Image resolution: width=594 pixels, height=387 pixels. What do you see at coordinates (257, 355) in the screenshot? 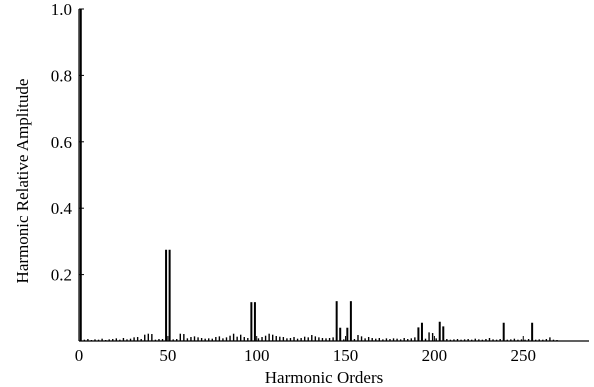
I see `x-tick-label: 100` at bounding box center [257, 355].